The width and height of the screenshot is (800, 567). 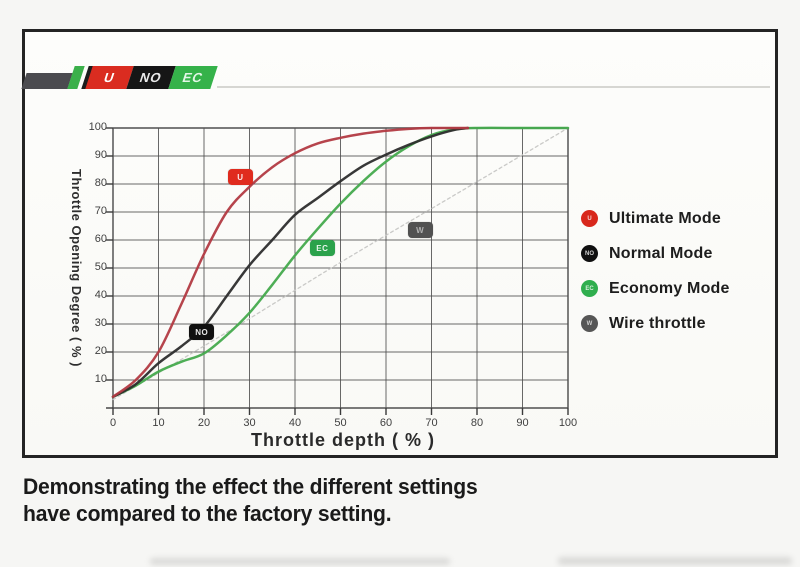 What do you see at coordinates (204, 423) in the screenshot?
I see `x-tick-label: 20` at bounding box center [204, 423].